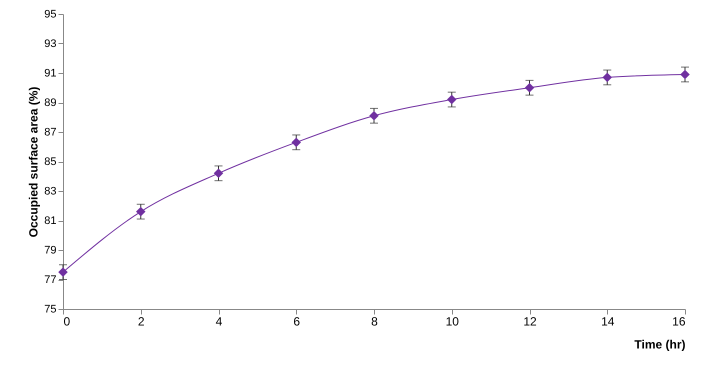 The image size is (711, 368). Describe the element at coordinates (453, 321) in the screenshot. I see `x-tick-label: 10` at that location.